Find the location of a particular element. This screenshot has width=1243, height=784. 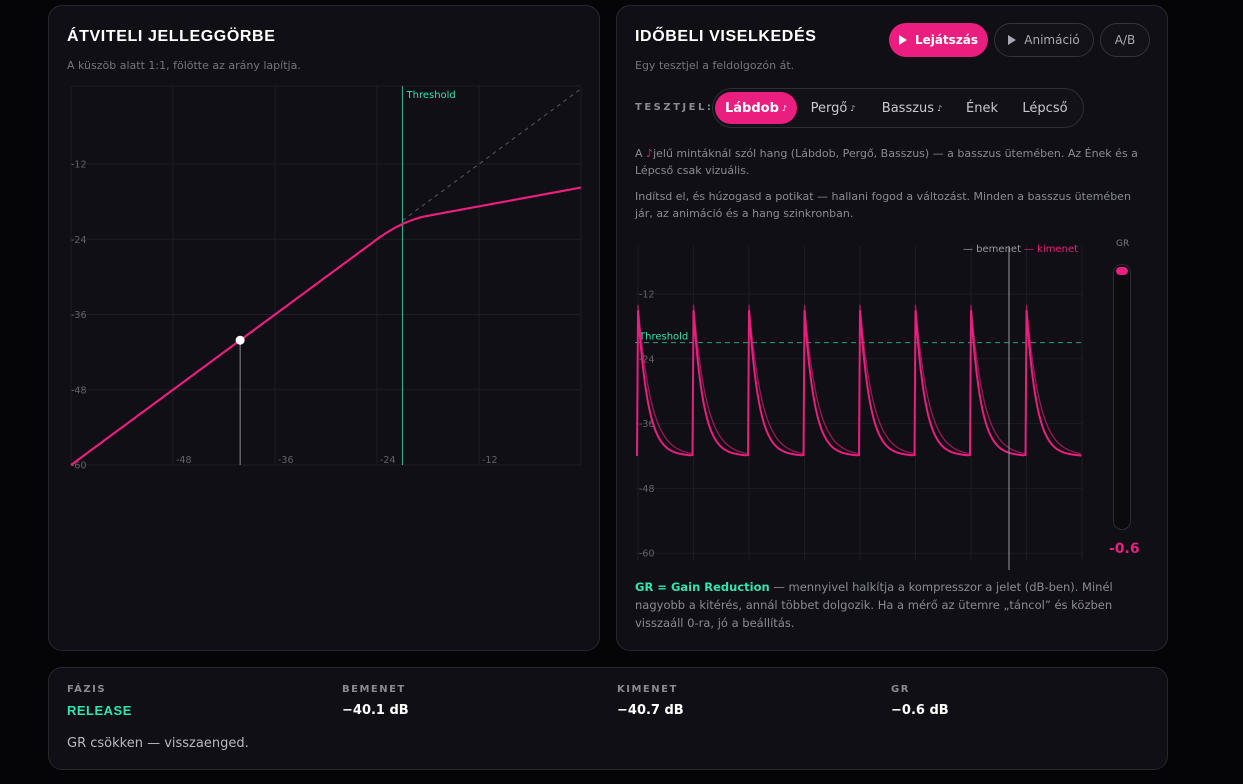

x-tick-label: -36 is located at coordinates (286, 460).